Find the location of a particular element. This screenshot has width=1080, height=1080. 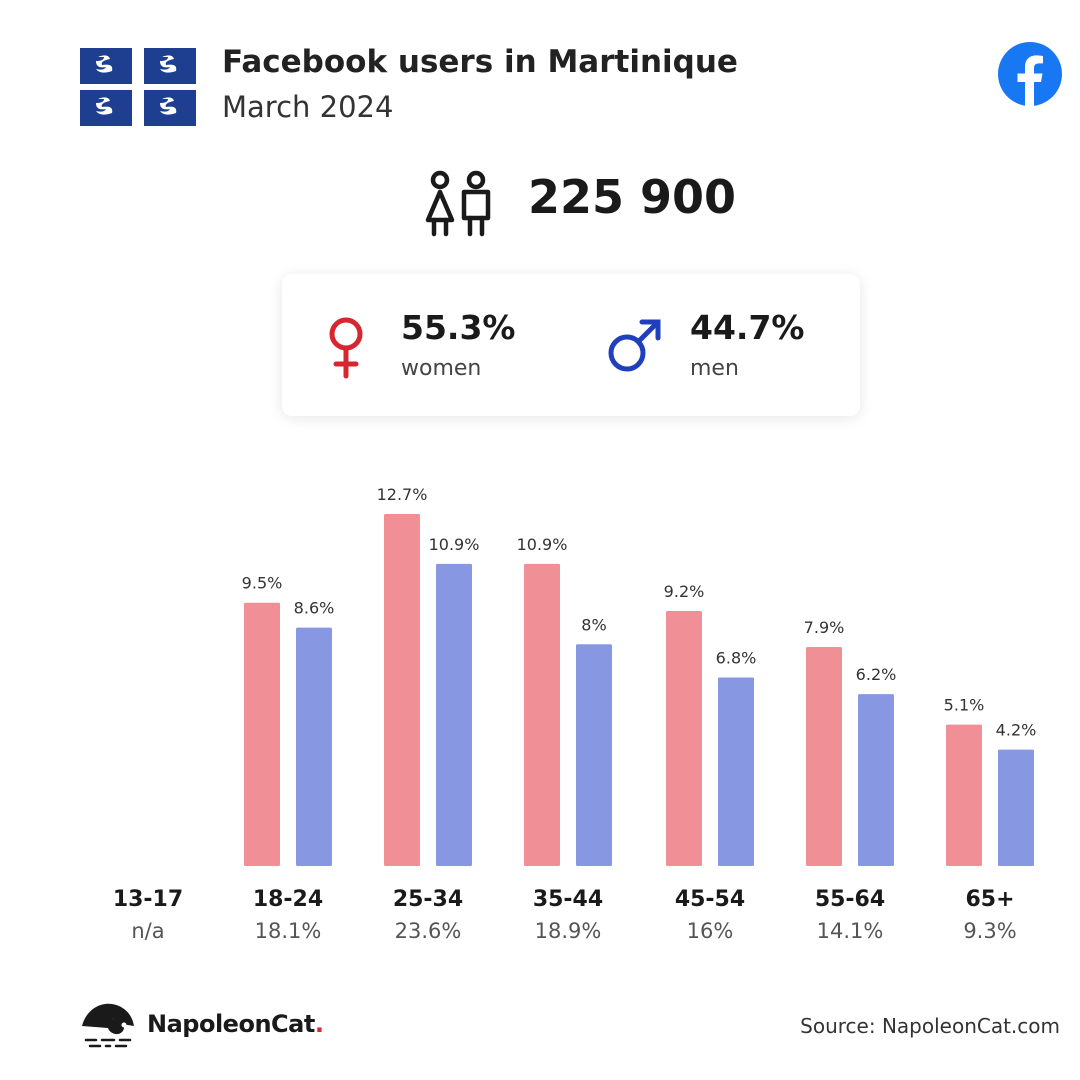

chart-subtitle: March 2024 is located at coordinates (308, 107).